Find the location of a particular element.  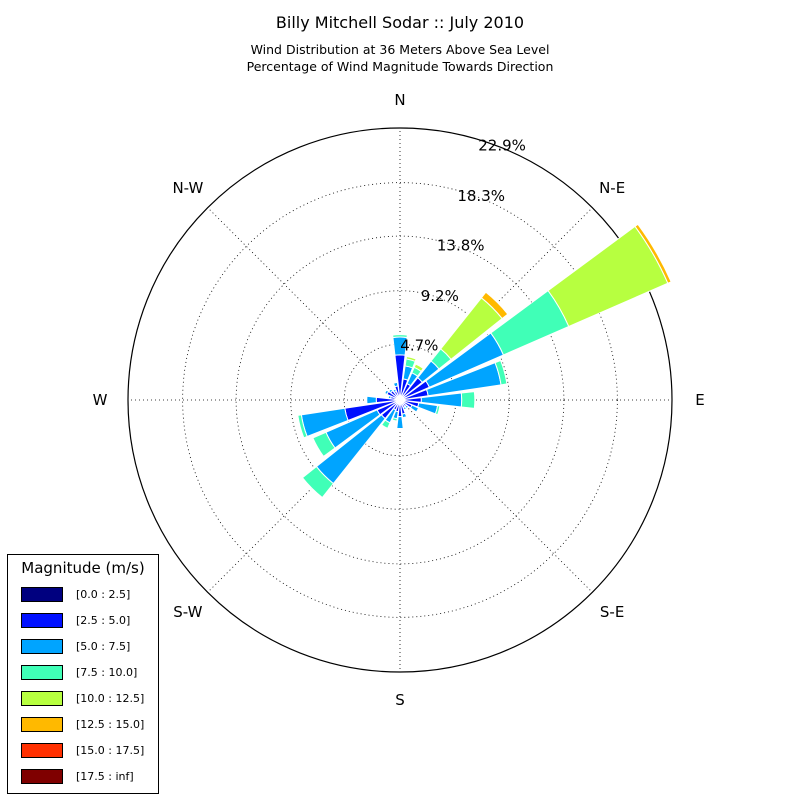

radial-tick-label: 4.7% is located at coordinates (419, 345).